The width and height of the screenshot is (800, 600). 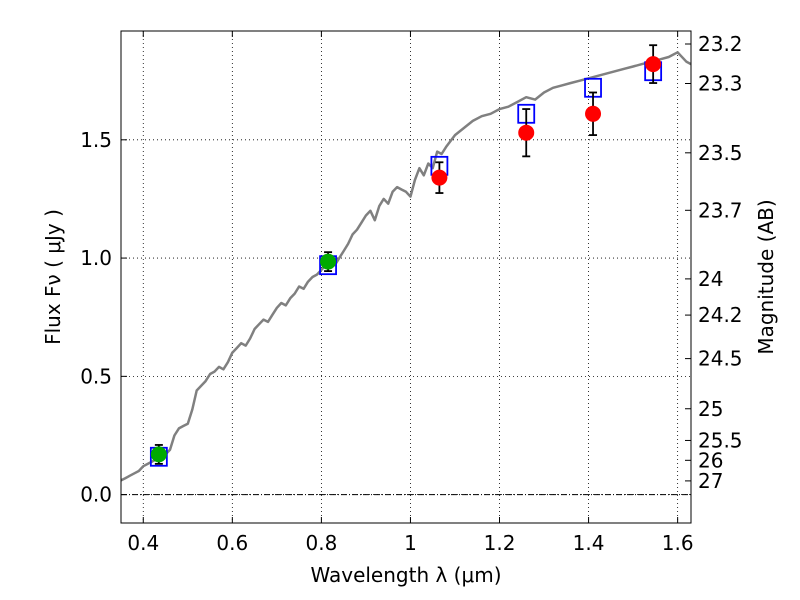 What do you see at coordinates (96, 495) in the screenshot?
I see `y-tick-label: 0.0` at bounding box center [96, 495].